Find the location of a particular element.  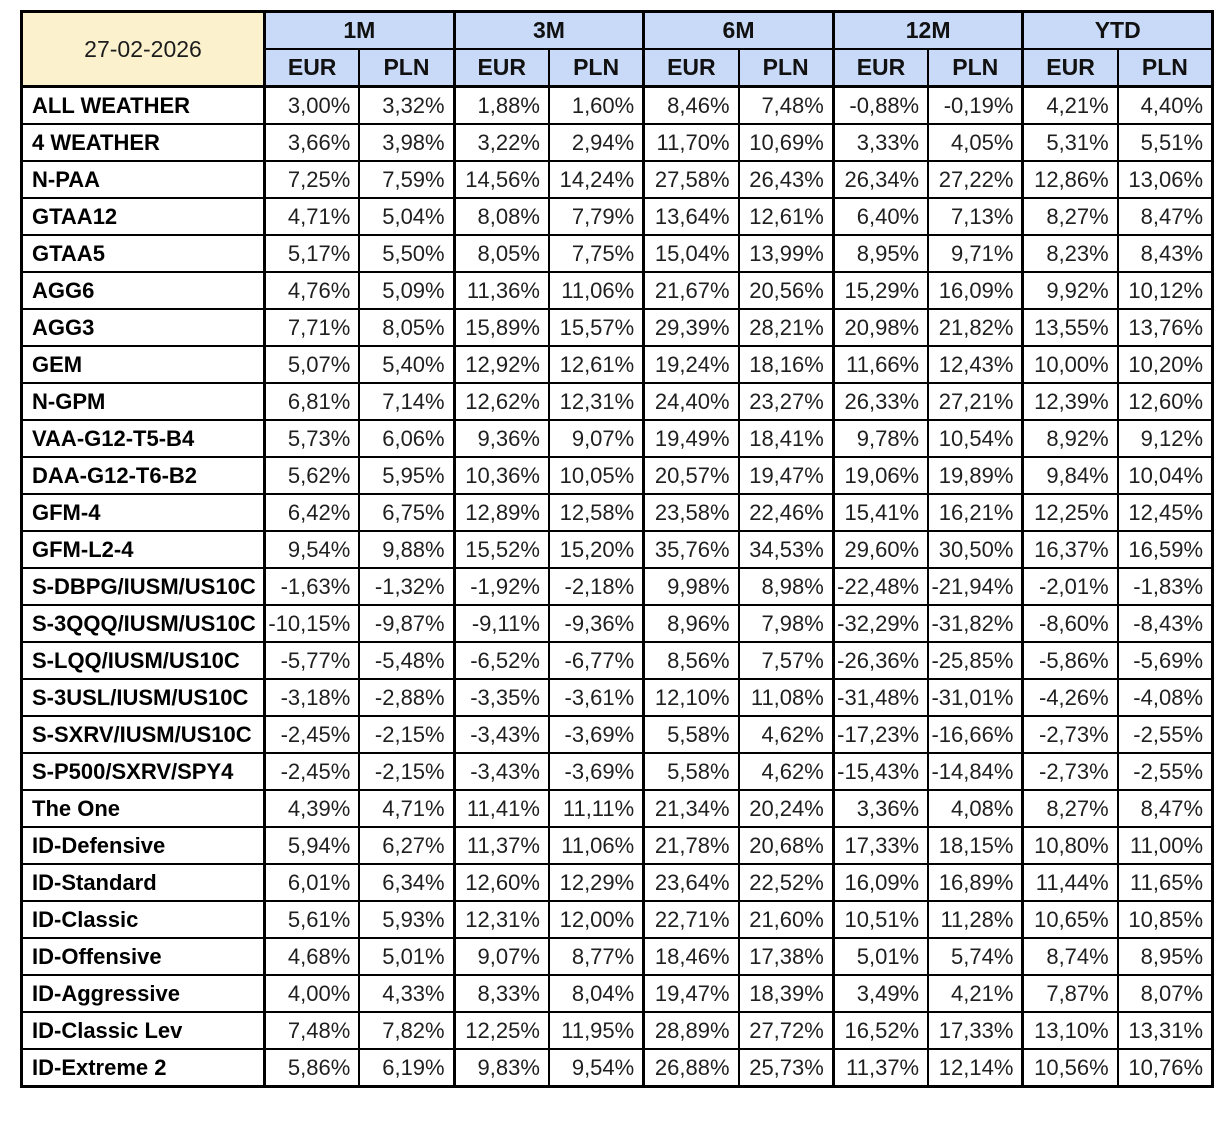

value-cell: 10,04% is located at coordinates (1165, 475).